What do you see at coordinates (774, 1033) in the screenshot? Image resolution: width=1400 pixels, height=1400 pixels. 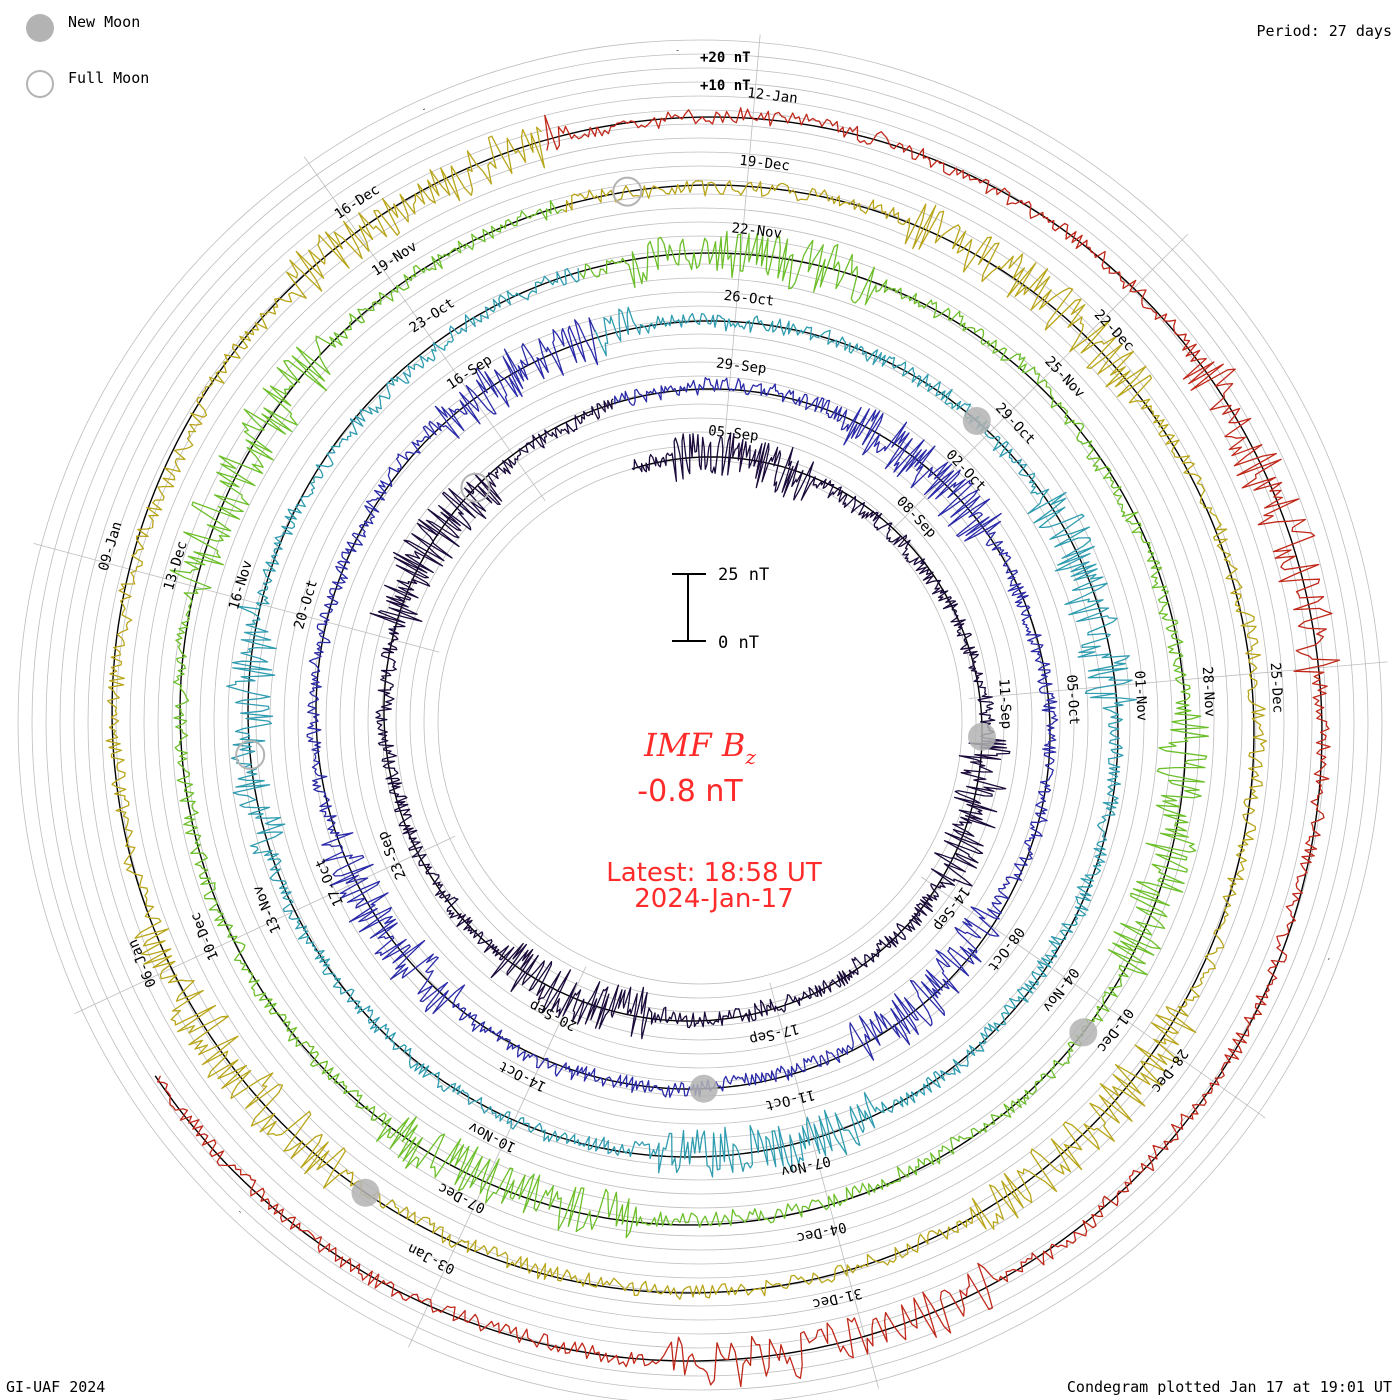 I see `date-label: 17-Sep` at bounding box center [774, 1033].